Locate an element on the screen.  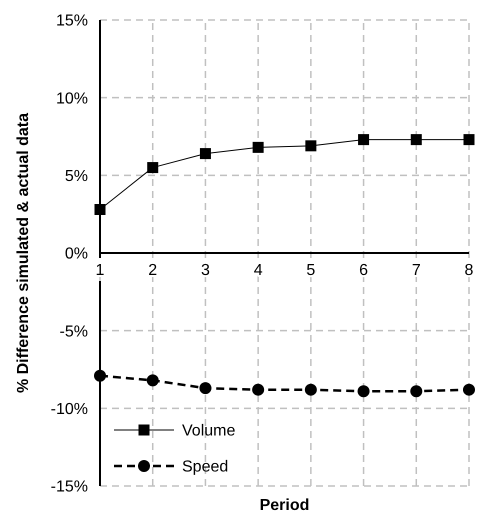
y-tick-label: -5% is located at coordinates (74, 331).